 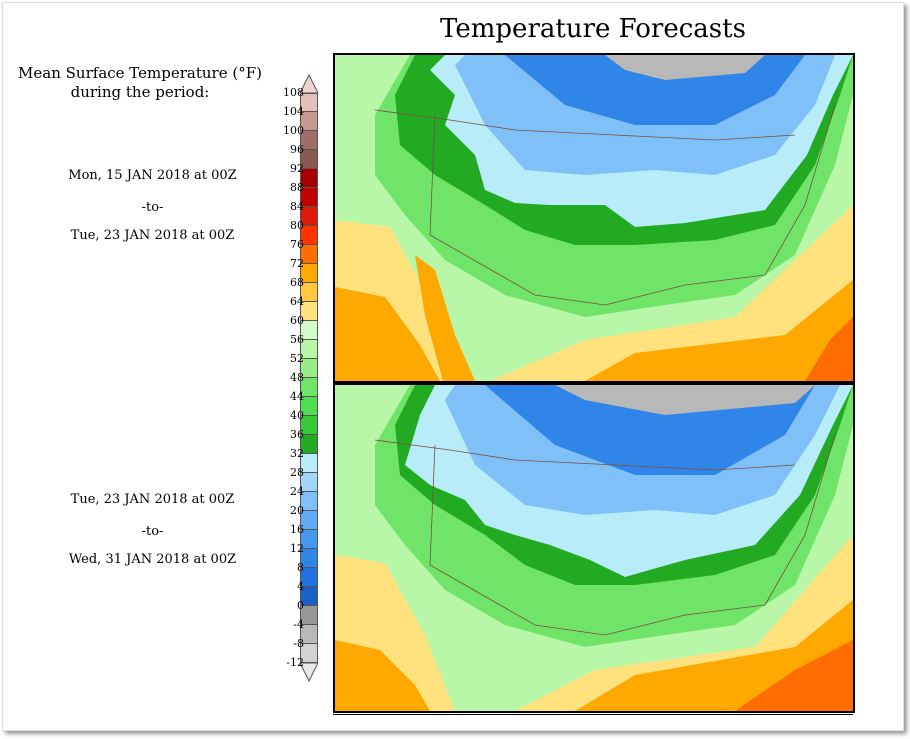 I want to click on colorbar-tick-label: 0, so click(x=300, y=605).